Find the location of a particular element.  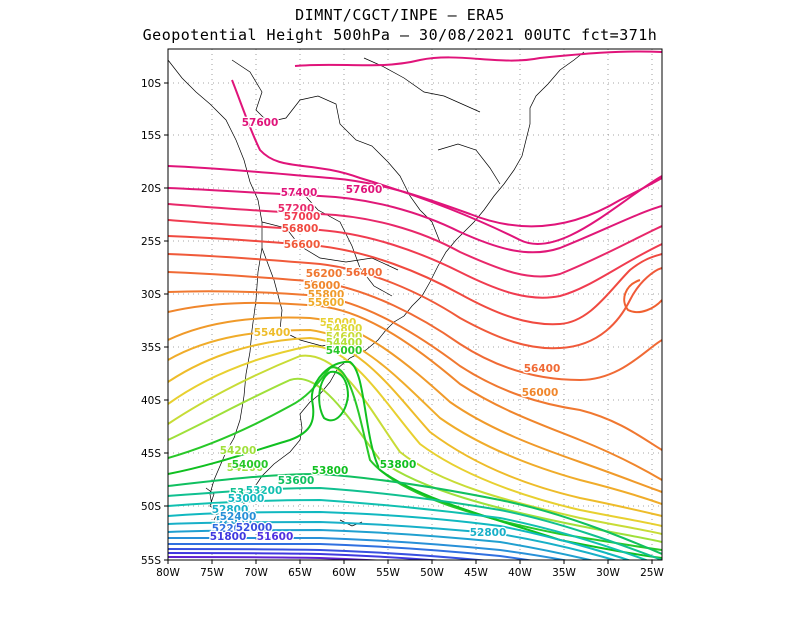

contour-label: 55000 is located at coordinates (338, 323).